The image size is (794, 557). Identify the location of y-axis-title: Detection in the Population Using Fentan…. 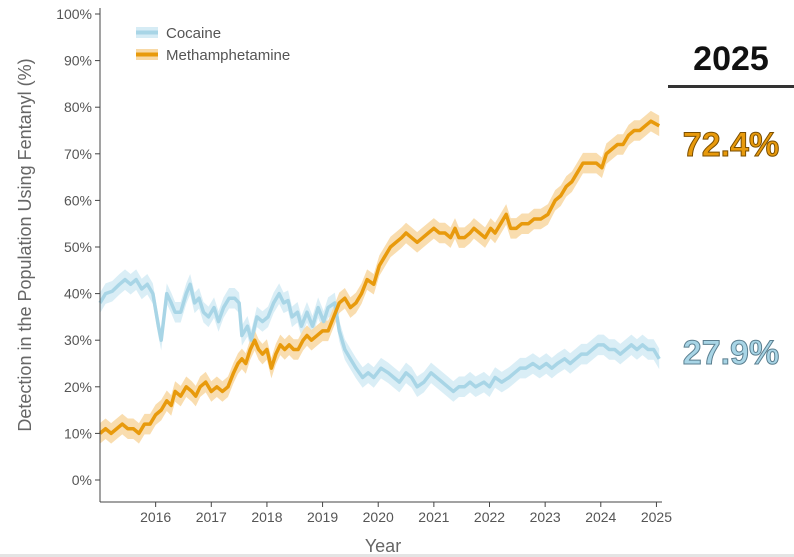
(25, 244).